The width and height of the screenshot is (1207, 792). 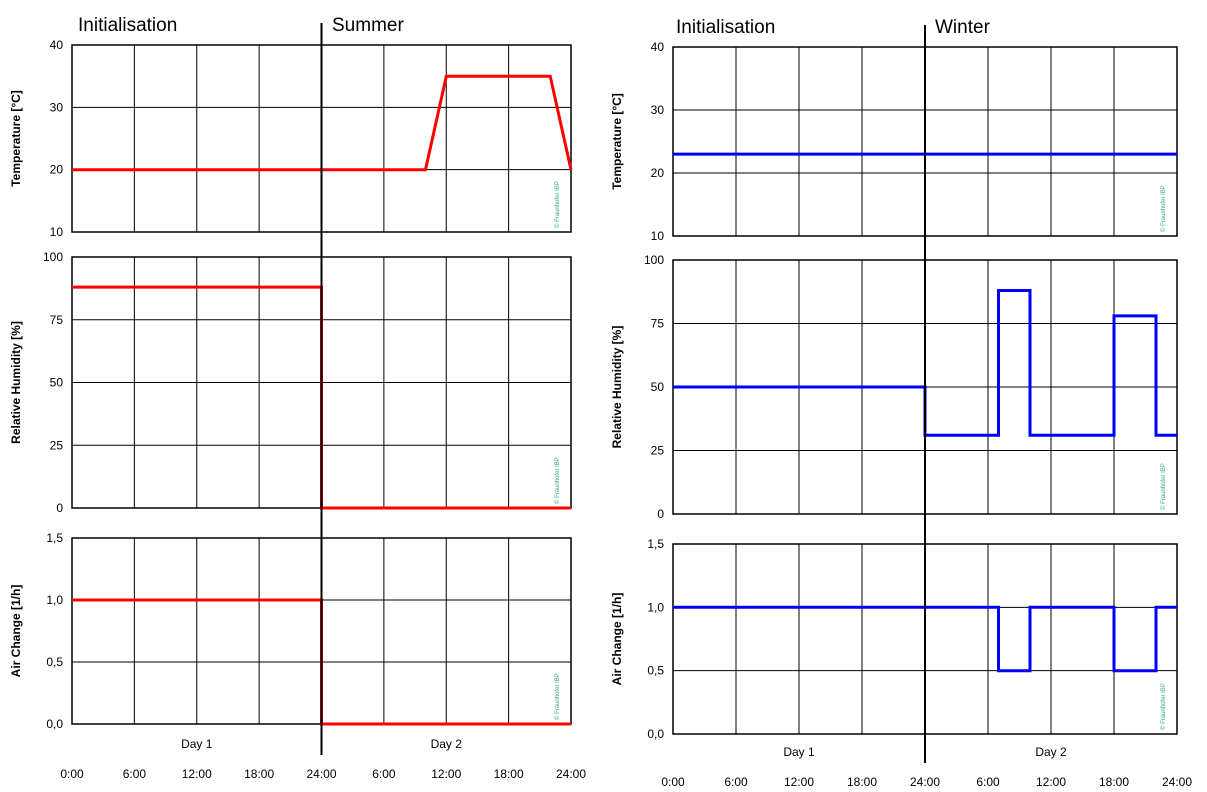 What do you see at coordinates (368, 25) in the screenshot?
I see `phase-label-season: Summer` at bounding box center [368, 25].